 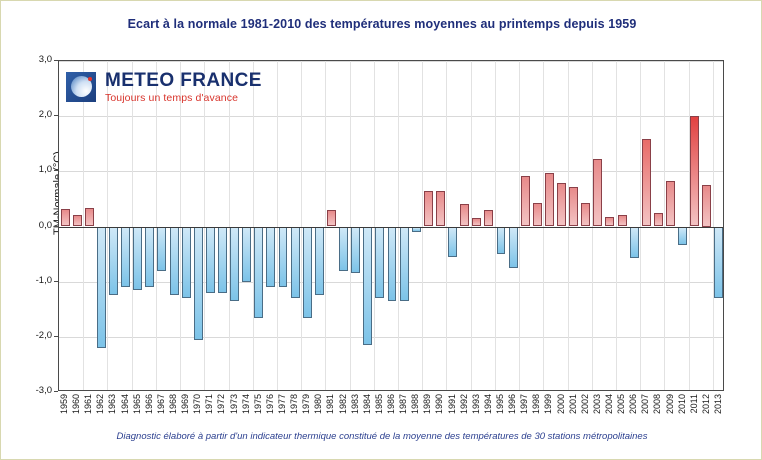 I want to click on x-tick-label: 1981, so click(x=330, y=404).